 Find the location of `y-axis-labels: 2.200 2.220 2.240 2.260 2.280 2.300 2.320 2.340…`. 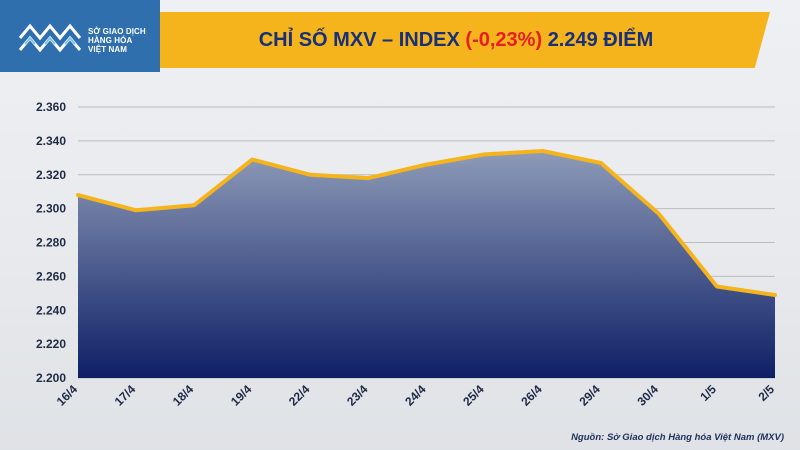

y-axis-labels: 2.200 2.220 2.240 2.260 2.280 2.300 2.320 2.340… is located at coordinates (51, 242).